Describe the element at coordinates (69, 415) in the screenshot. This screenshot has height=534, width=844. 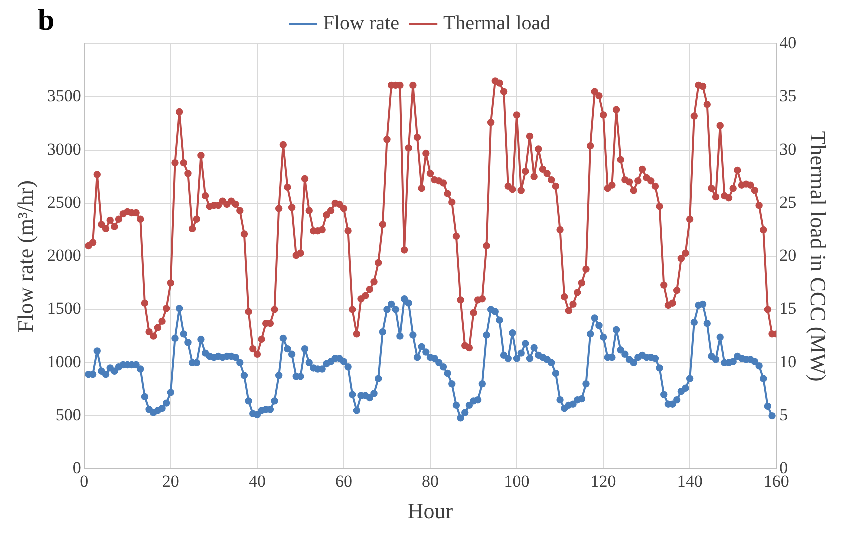
I see `y-tick-label: 500` at that location.